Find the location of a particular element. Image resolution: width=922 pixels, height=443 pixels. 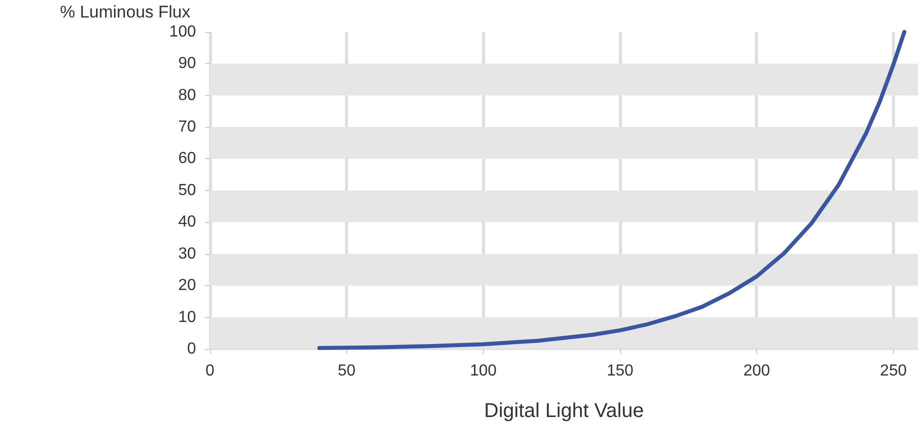

y-tick-label: 10 is located at coordinates (187, 317).